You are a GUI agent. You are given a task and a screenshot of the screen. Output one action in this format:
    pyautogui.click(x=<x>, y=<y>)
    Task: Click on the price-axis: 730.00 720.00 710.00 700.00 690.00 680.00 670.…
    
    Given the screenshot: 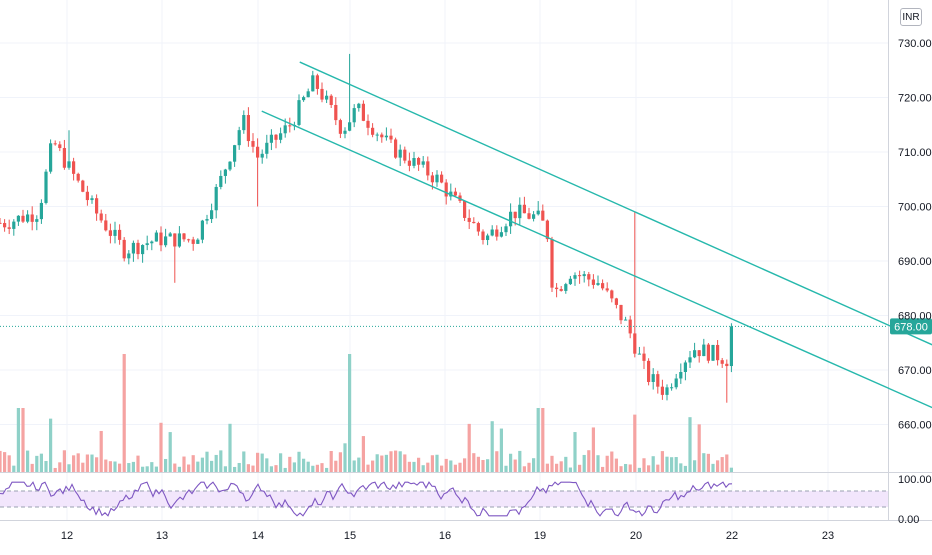 What is the action you would take?
    pyautogui.click(x=915, y=235)
    